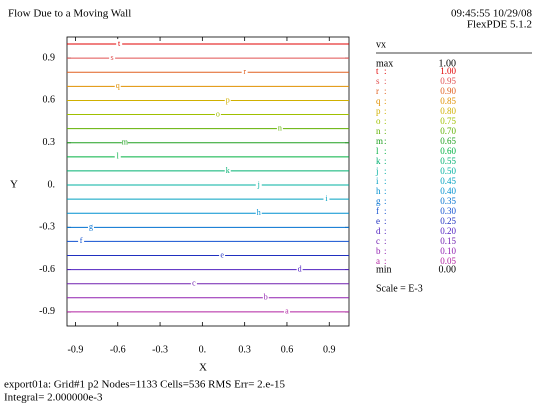 The width and height of the screenshot is (544, 408). What do you see at coordinates (377, 211) in the screenshot?
I see `legend-key: f` at bounding box center [377, 211].